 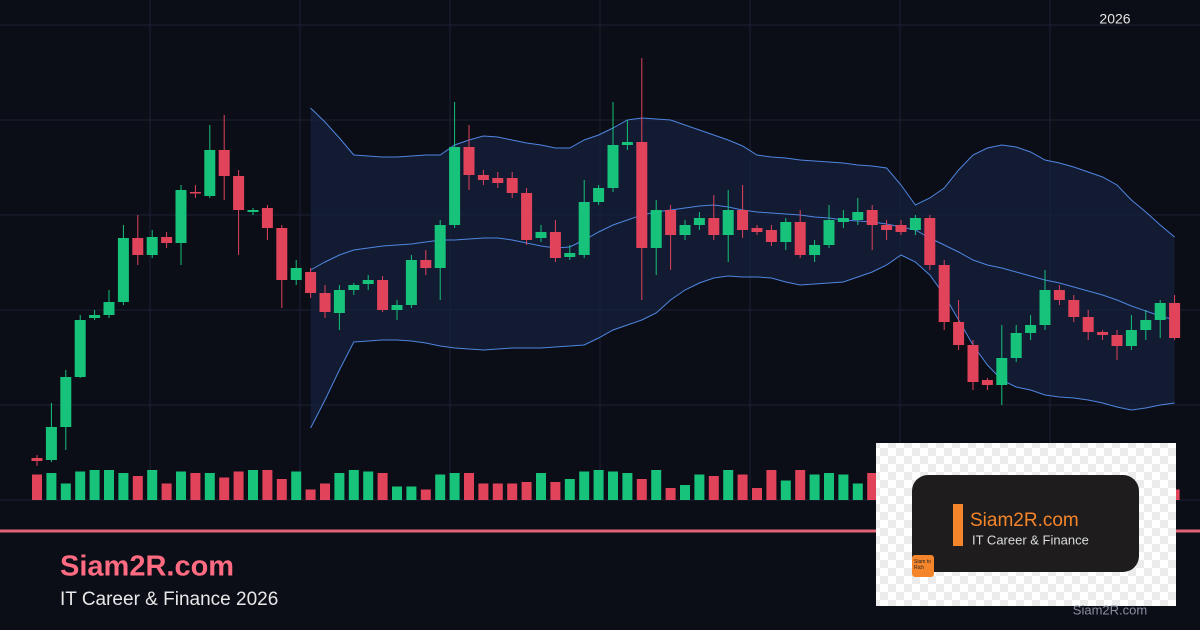 What do you see at coordinates (1025, 523) in the screenshot?
I see `logo-card` at bounding box center [1025, 523].